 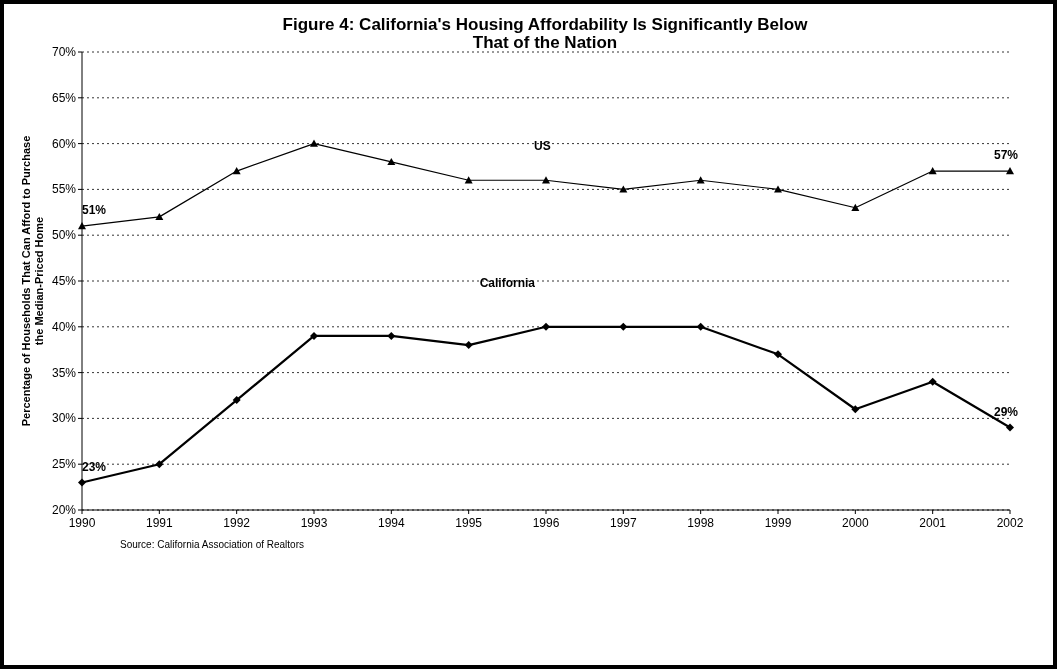 What do you see at coordinates (933, 523) in the screenshot?
I see `x-tick-label: 2001` at bounding box center [933, 523].